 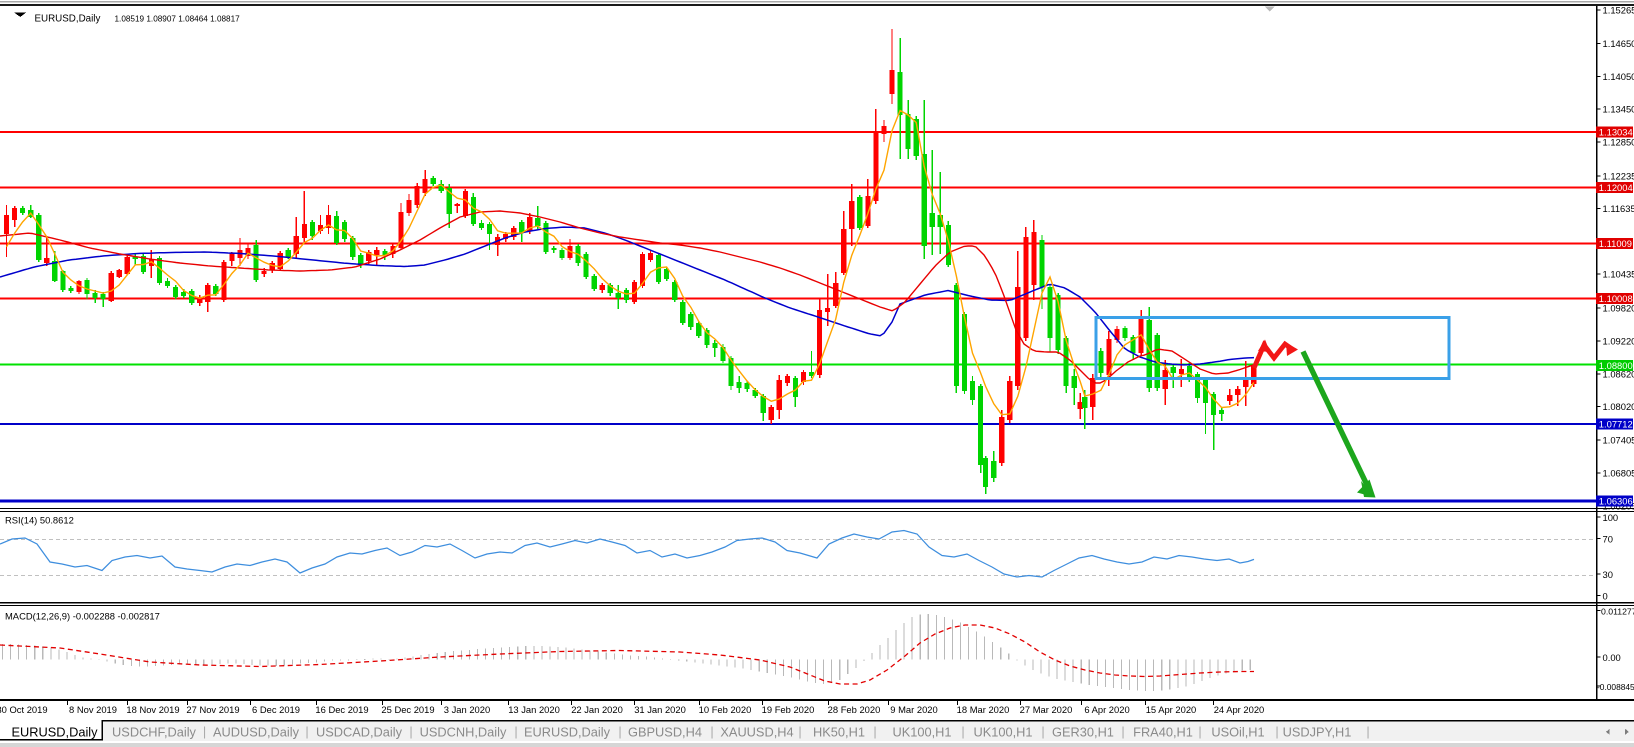 What do you see at coordinates (359, 731) in the screenshot?
I see `svg-text: USDCAD,Daily` at bounding box center [359, 731].